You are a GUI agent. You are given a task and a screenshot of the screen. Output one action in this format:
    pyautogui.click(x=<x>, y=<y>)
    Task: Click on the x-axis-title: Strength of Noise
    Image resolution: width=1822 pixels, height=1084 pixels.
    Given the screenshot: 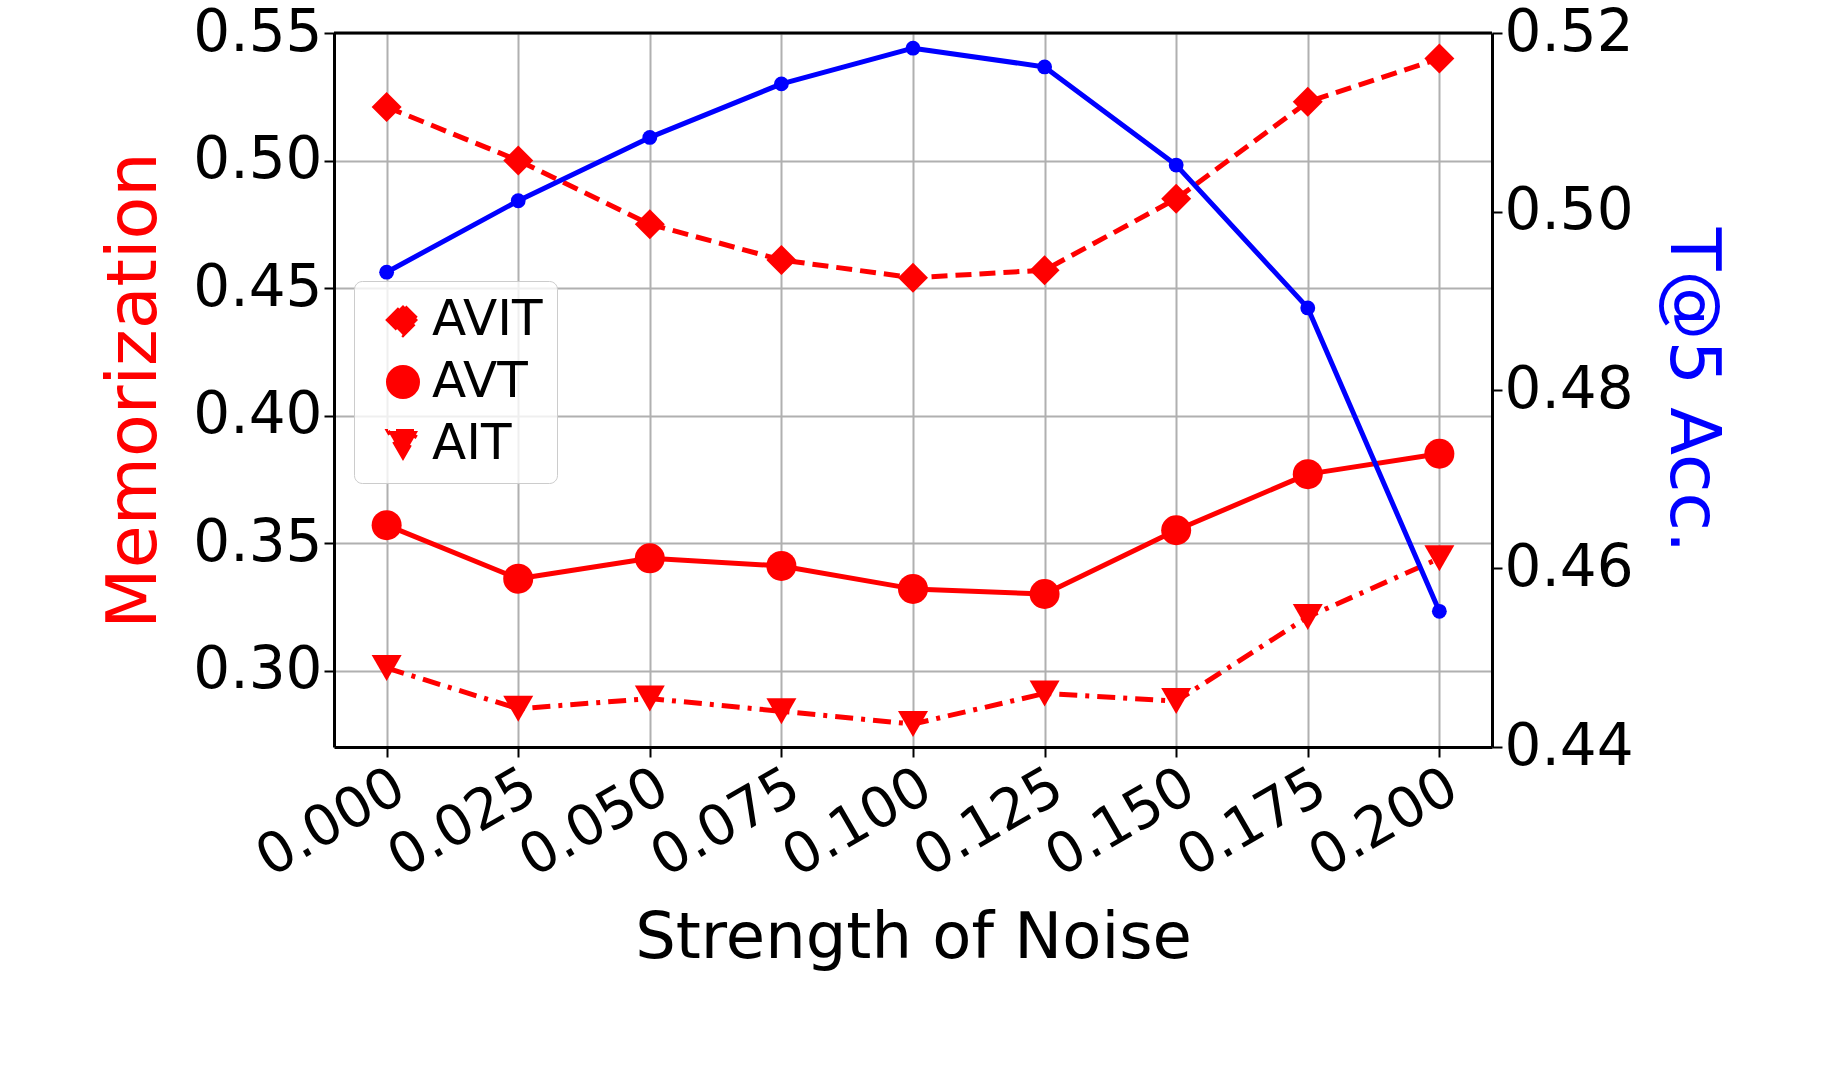 What is the action you would take?
    pyautogui.click(x=913, y=936)
    